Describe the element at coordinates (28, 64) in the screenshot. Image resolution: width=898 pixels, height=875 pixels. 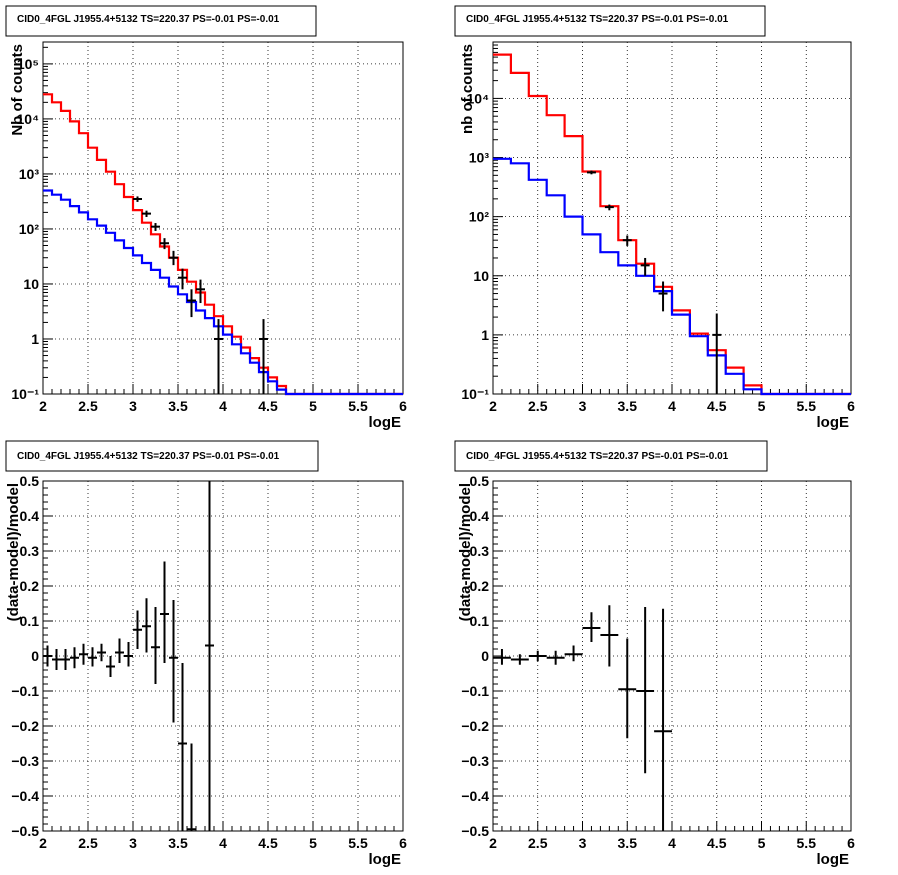
I see `y-tick-label: 10⁵` at that location.